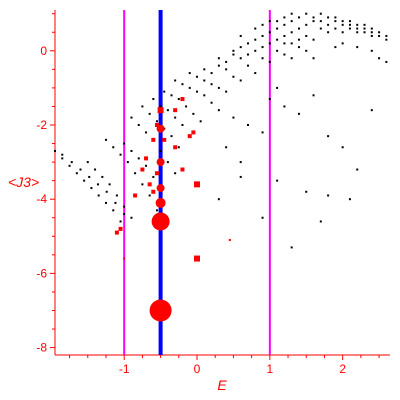 The width and height of the screenshot is (400, 400). What do you see at coordinates (41, 273) in the screenshot?
I see `y-tick-label: -6` at bounding box center [41, 273].